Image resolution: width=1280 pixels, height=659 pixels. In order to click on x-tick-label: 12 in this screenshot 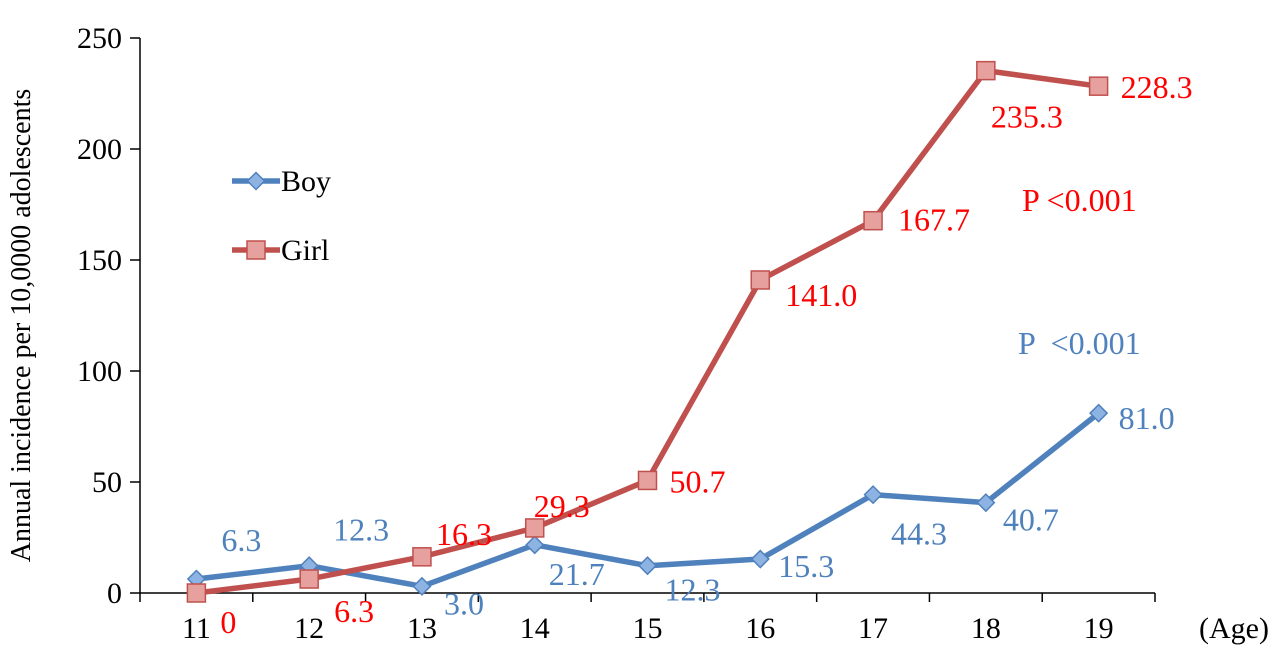, I will do `click(309, 628)`.